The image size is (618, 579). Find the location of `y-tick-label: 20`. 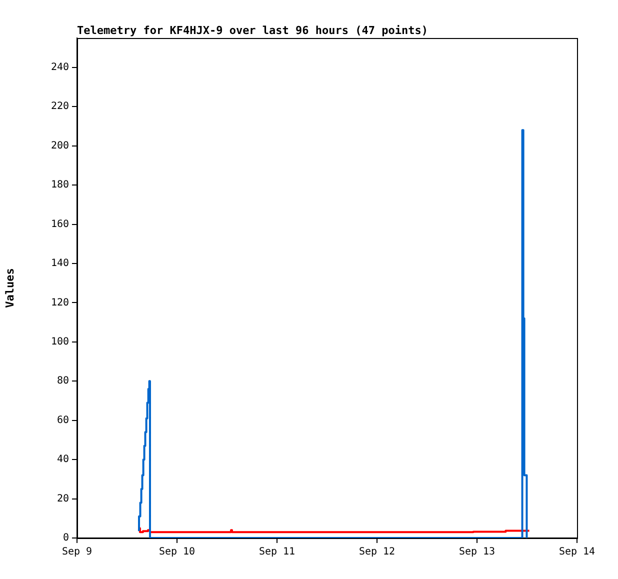

y-tick-label: 20 is located at coordinates (62, 498).